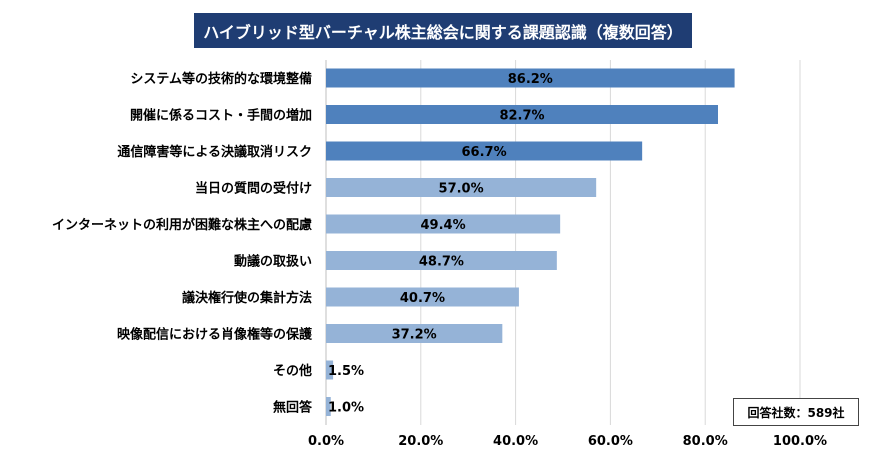 The width and height of the screenshot is (886, 467). What do you see at coordinates (796, 412) in the screenshot?
I see `respondent-count-note: 回答社数：589社` at bounding box center [796, 412].